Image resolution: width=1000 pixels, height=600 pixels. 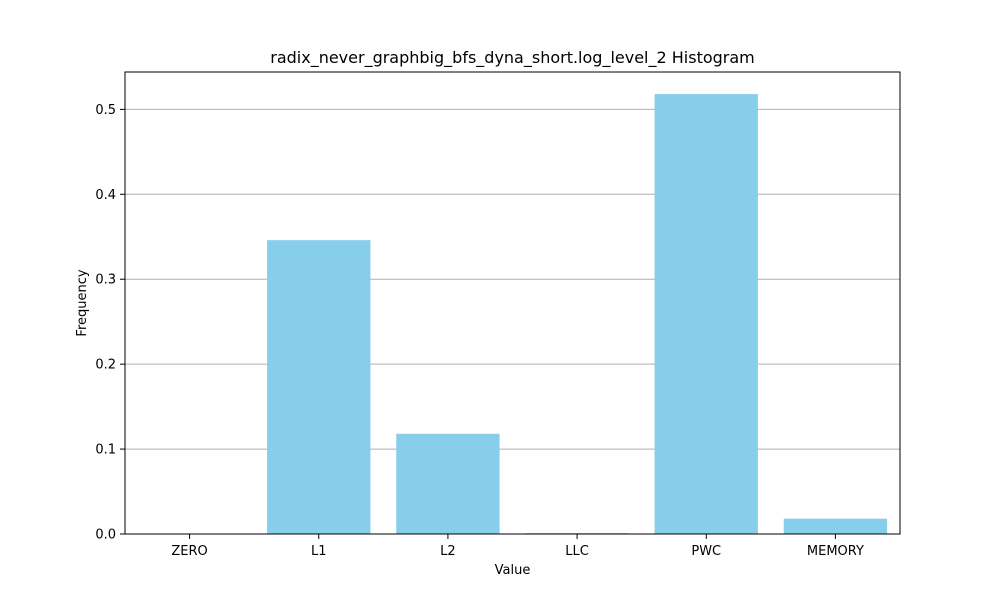 What do you see at coordinates (319, 551) in the screenshot?
I see `x-tick-label: L1` at bounding box center [319, 551].